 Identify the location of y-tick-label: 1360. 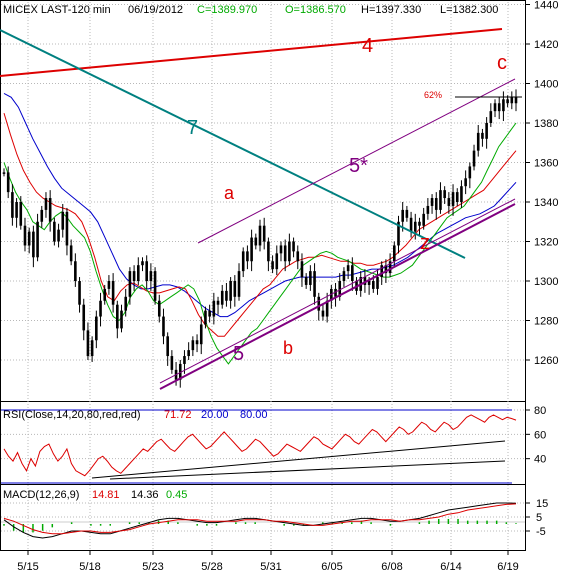
(546, 164).